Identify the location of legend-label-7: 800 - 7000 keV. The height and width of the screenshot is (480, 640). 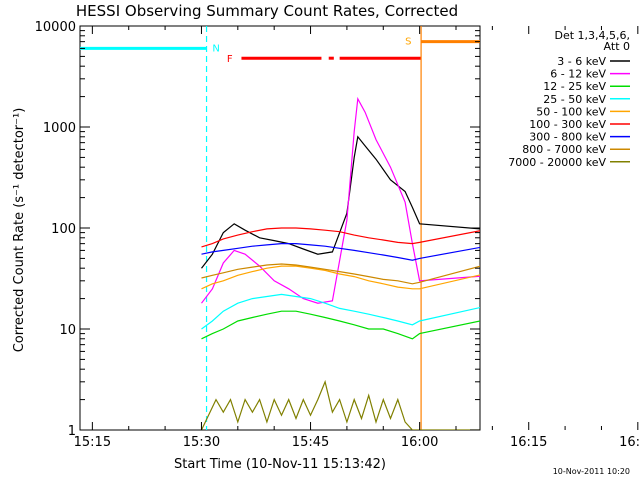
(564, 149).